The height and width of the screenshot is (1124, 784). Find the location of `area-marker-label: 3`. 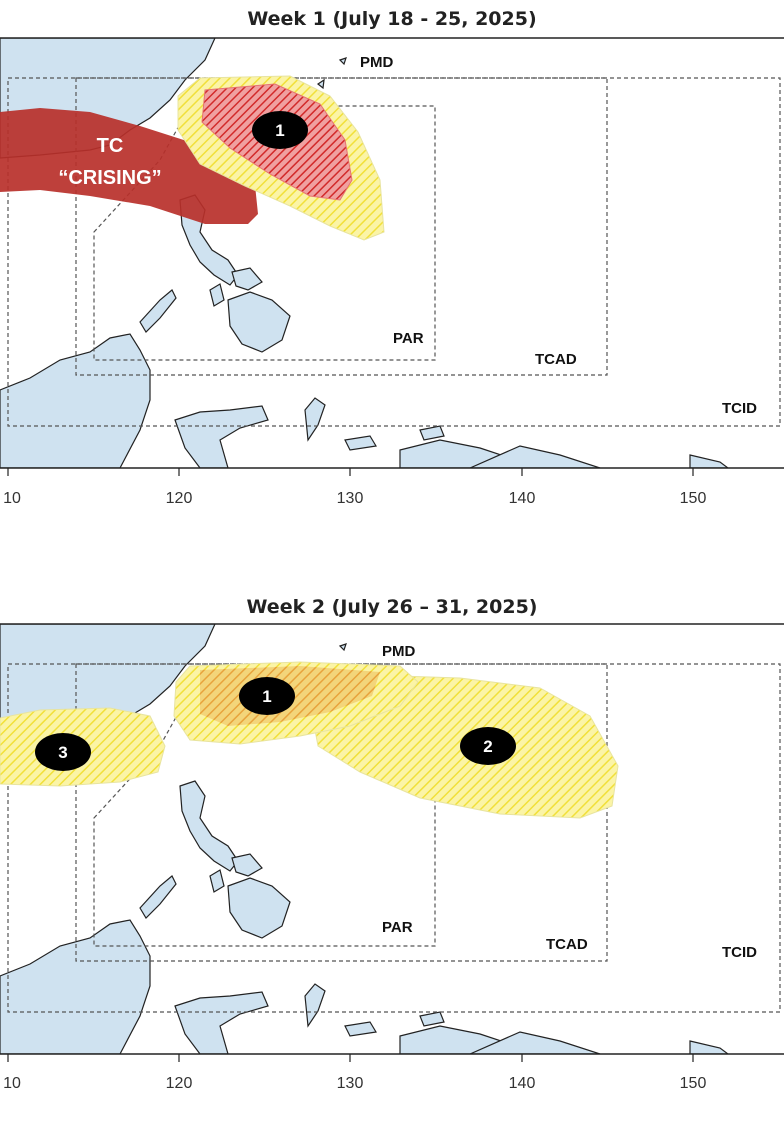

area-marker-label: 3 is located at coordinates (62, 752).